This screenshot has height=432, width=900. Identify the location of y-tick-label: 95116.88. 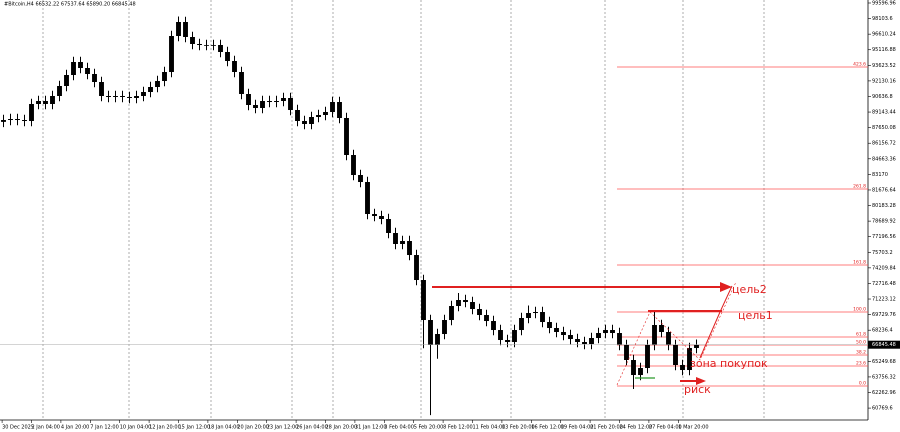
(884, 50).